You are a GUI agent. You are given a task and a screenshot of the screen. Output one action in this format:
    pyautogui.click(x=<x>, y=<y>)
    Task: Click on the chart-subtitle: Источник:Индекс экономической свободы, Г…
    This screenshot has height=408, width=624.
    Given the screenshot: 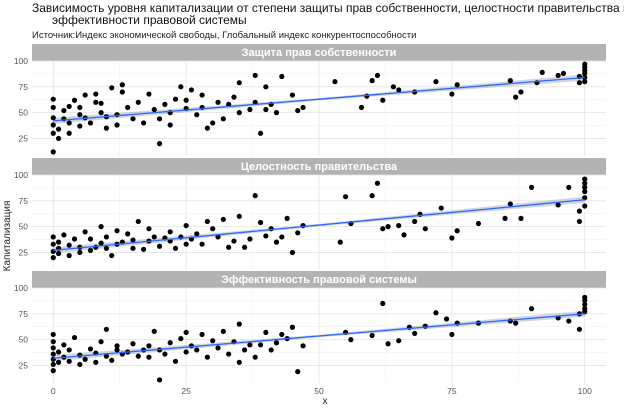 What is the action you would take?
    pyautogui.click(x=224, y=35)
    